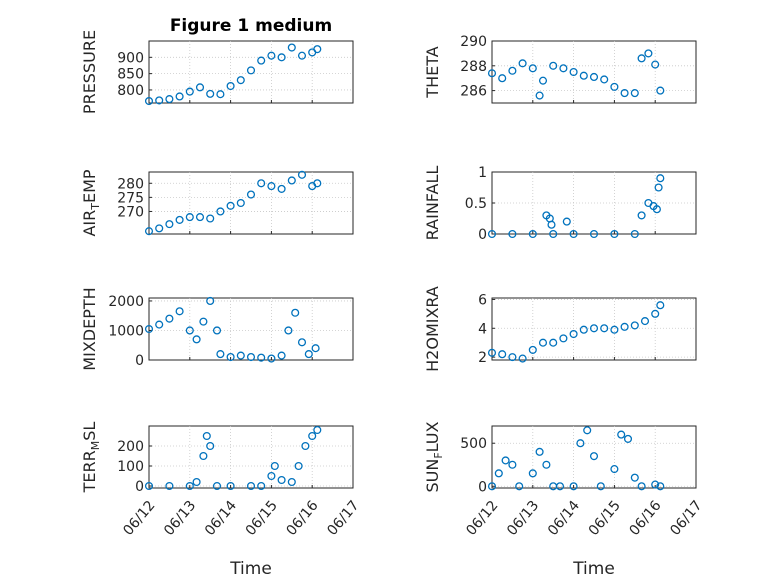 The image size is (778, 583). What do you see at coordinates (126, 302) in the screenshot?
I see `y-tick-label: 2000` at bounding box center [126, 302].